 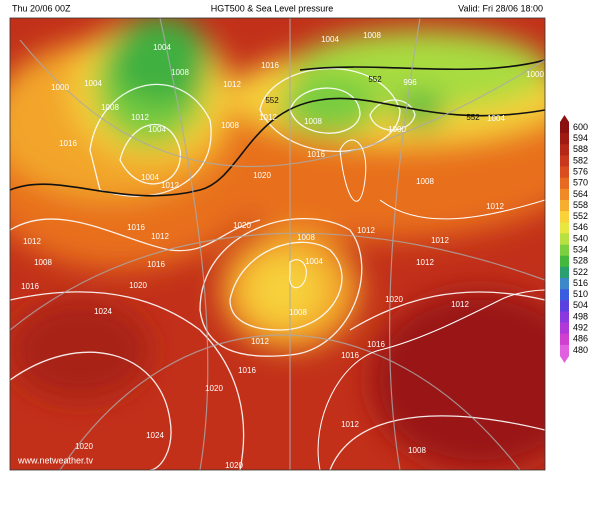 What do you see at coordinates (41, 8) in the screenshot?
I see `header-left: Thu 20/06 00Z` at bounding box center [41, 8].